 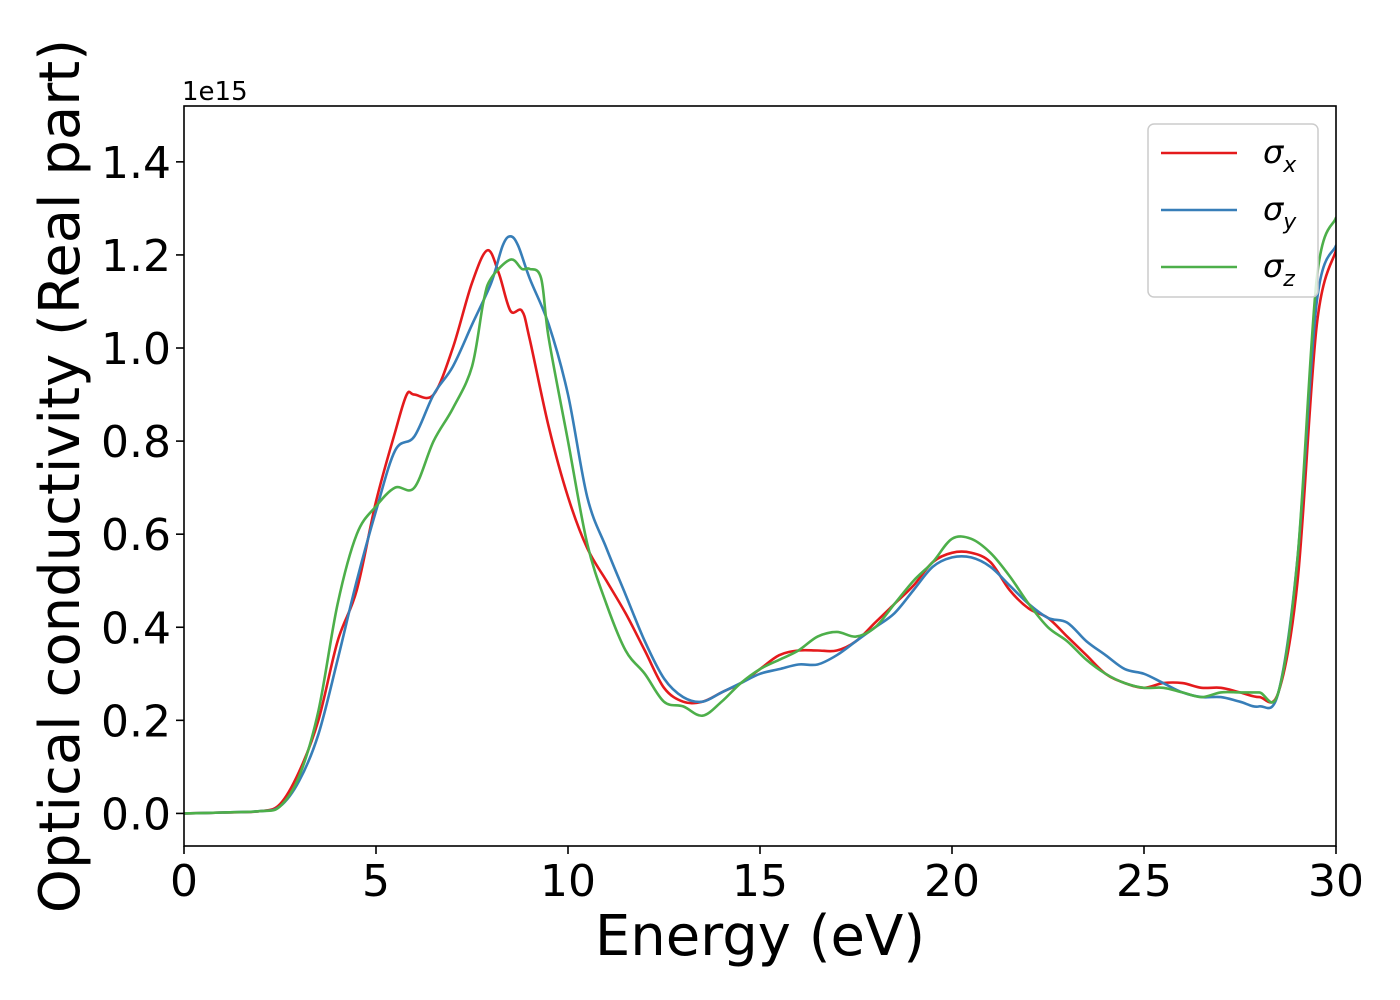 What do you see at coordinates (1336, 881) in the screenshot?
I see `x-tick-label: 30` at bounding box center [1336, 881].